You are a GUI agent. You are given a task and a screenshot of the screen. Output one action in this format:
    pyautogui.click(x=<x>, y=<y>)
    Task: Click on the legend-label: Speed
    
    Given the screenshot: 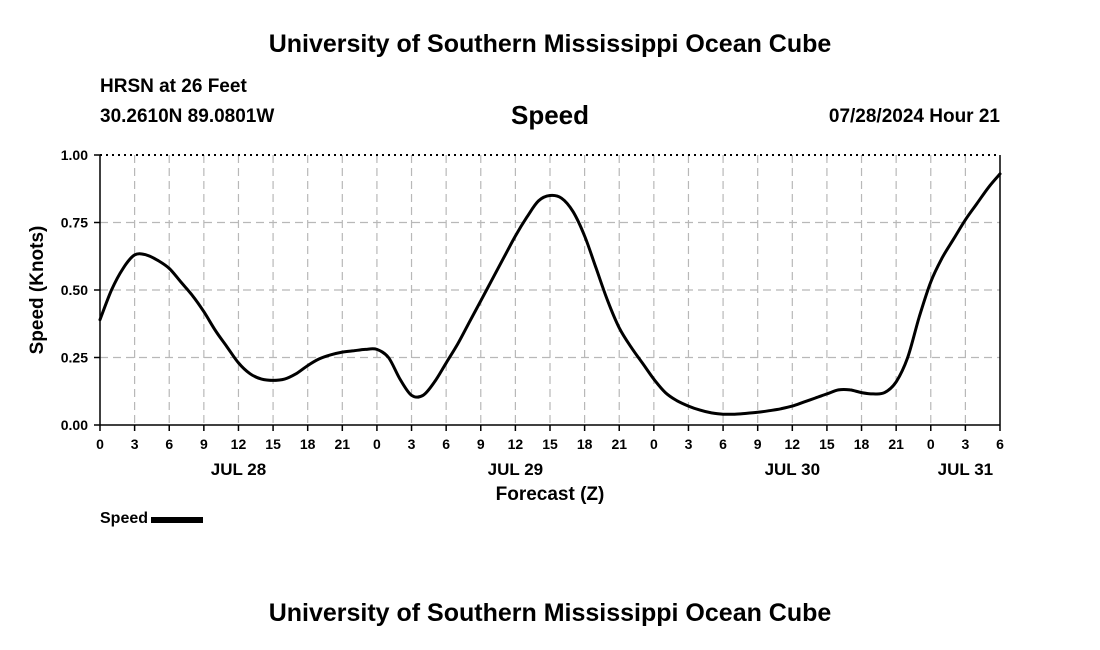 What is the action you would take?
    pyautogui.click(x=124, y=518)
    